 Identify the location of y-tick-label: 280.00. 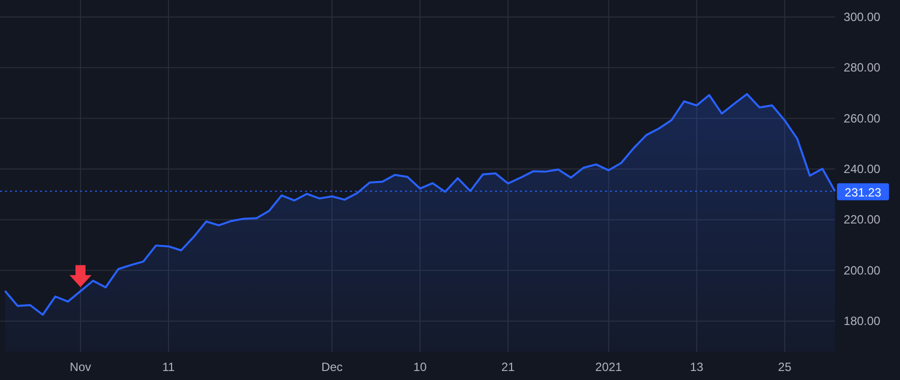
(862, 67).